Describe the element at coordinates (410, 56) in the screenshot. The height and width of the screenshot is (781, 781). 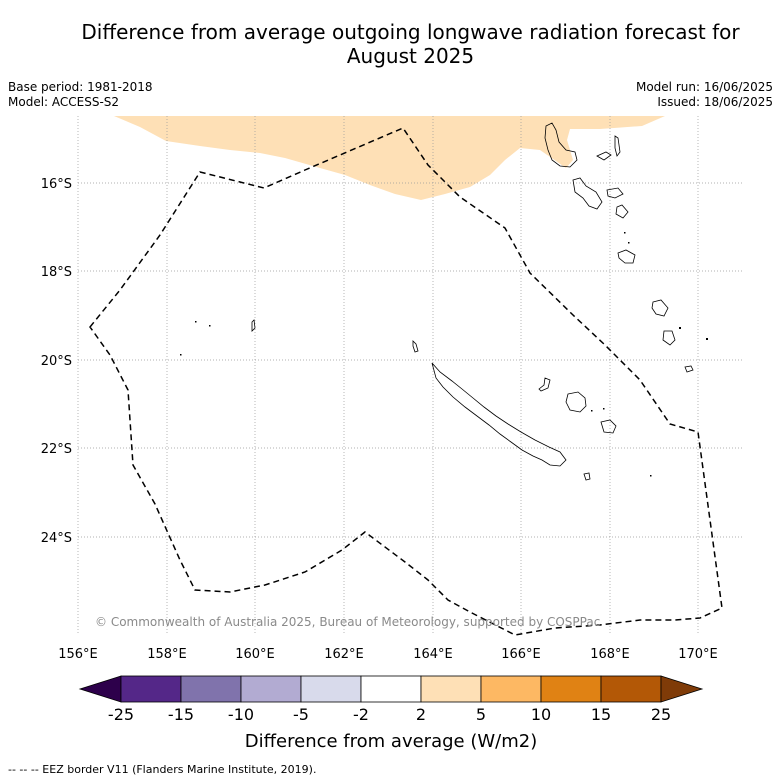
I see `title-line-2: August 2025` at that location.